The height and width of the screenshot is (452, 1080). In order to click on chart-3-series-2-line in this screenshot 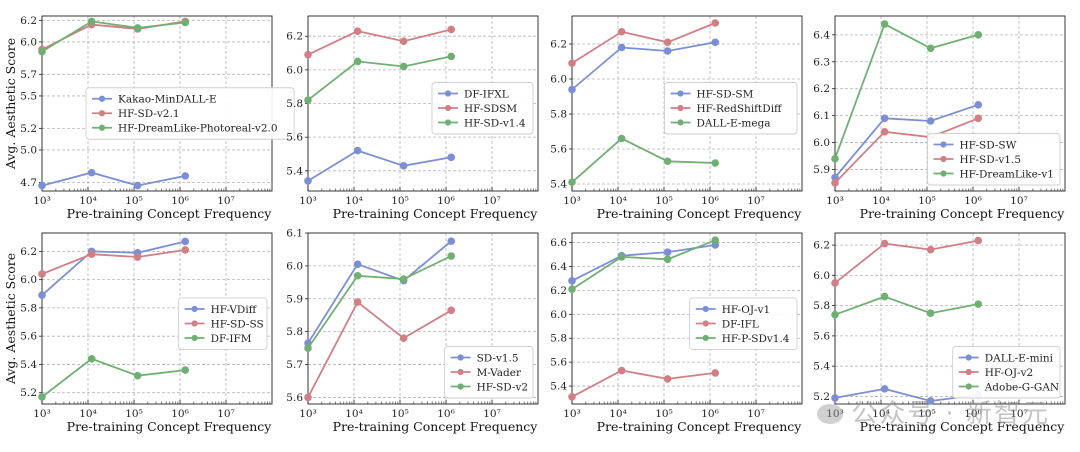, I will do `click(643, 43)`.